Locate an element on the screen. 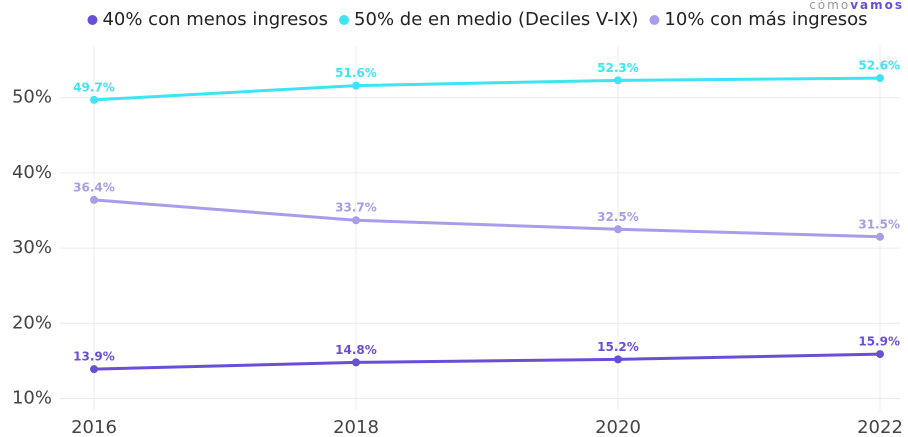  x-tick-label: 2022 is located at coordinates (880, 427).